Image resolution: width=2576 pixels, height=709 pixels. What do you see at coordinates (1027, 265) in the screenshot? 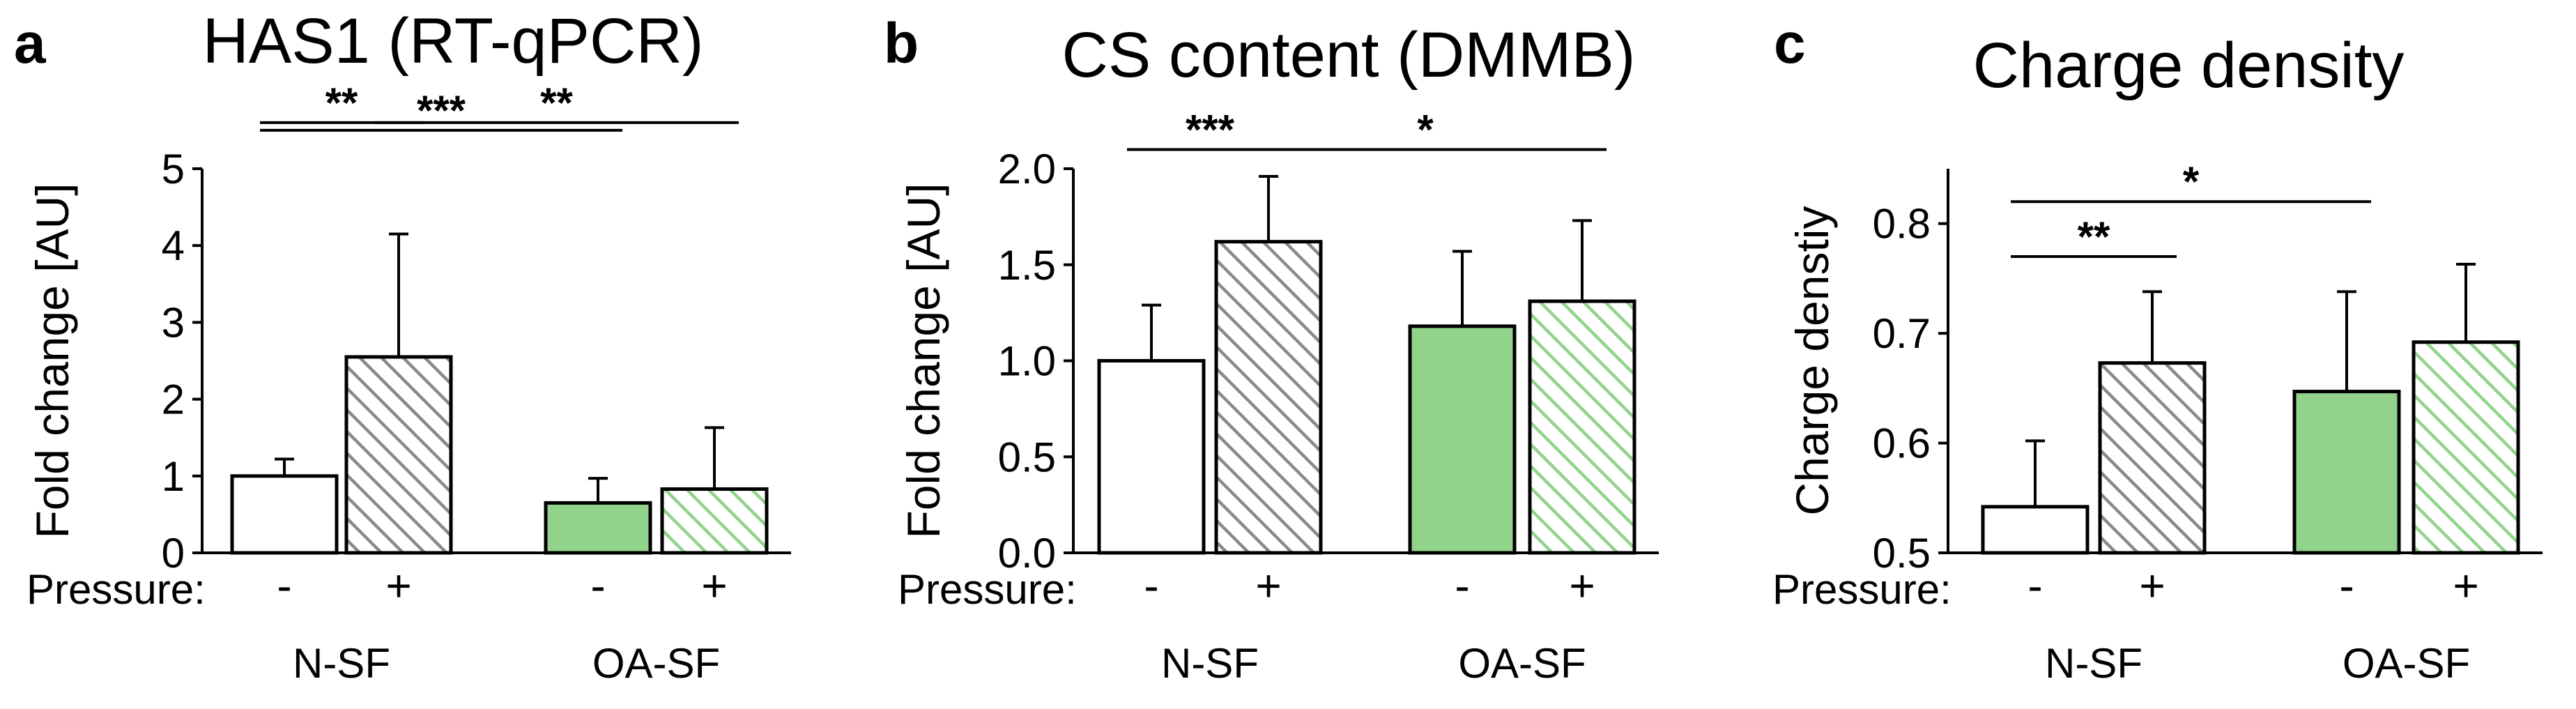
I see `y-tick-label: 1.5` at bounding box center [1027, 265].